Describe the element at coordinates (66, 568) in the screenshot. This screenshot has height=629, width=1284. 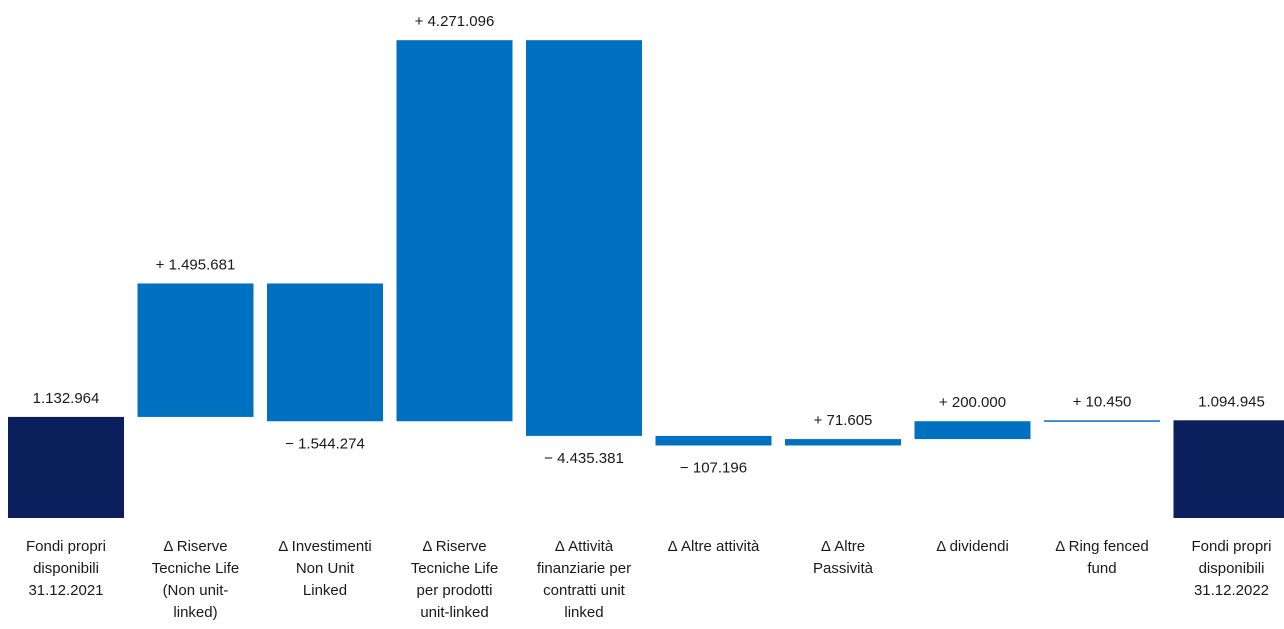
I see `category-label-0: Fondi propri disponibili 31.12.2021` at that location.